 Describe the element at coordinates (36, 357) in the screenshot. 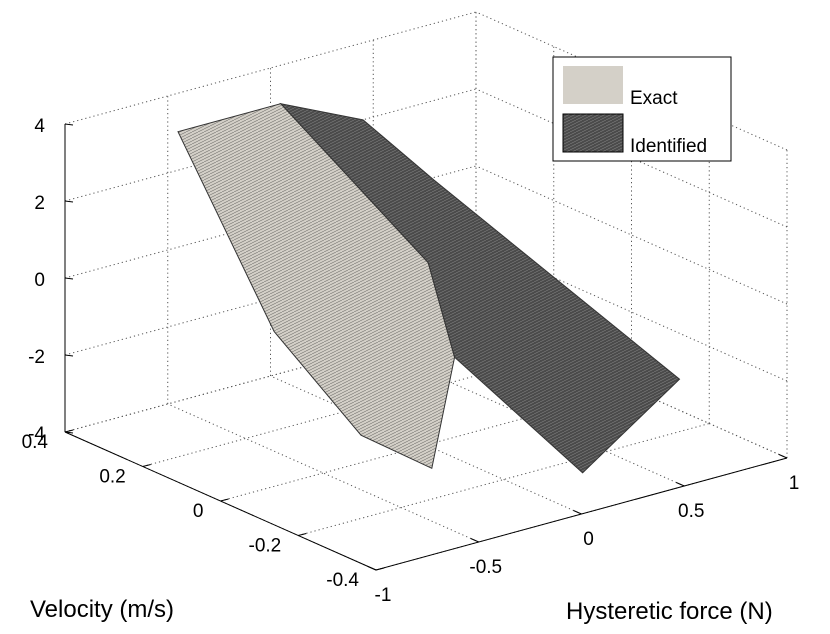

I see `z-tick-label: -2` at that location.